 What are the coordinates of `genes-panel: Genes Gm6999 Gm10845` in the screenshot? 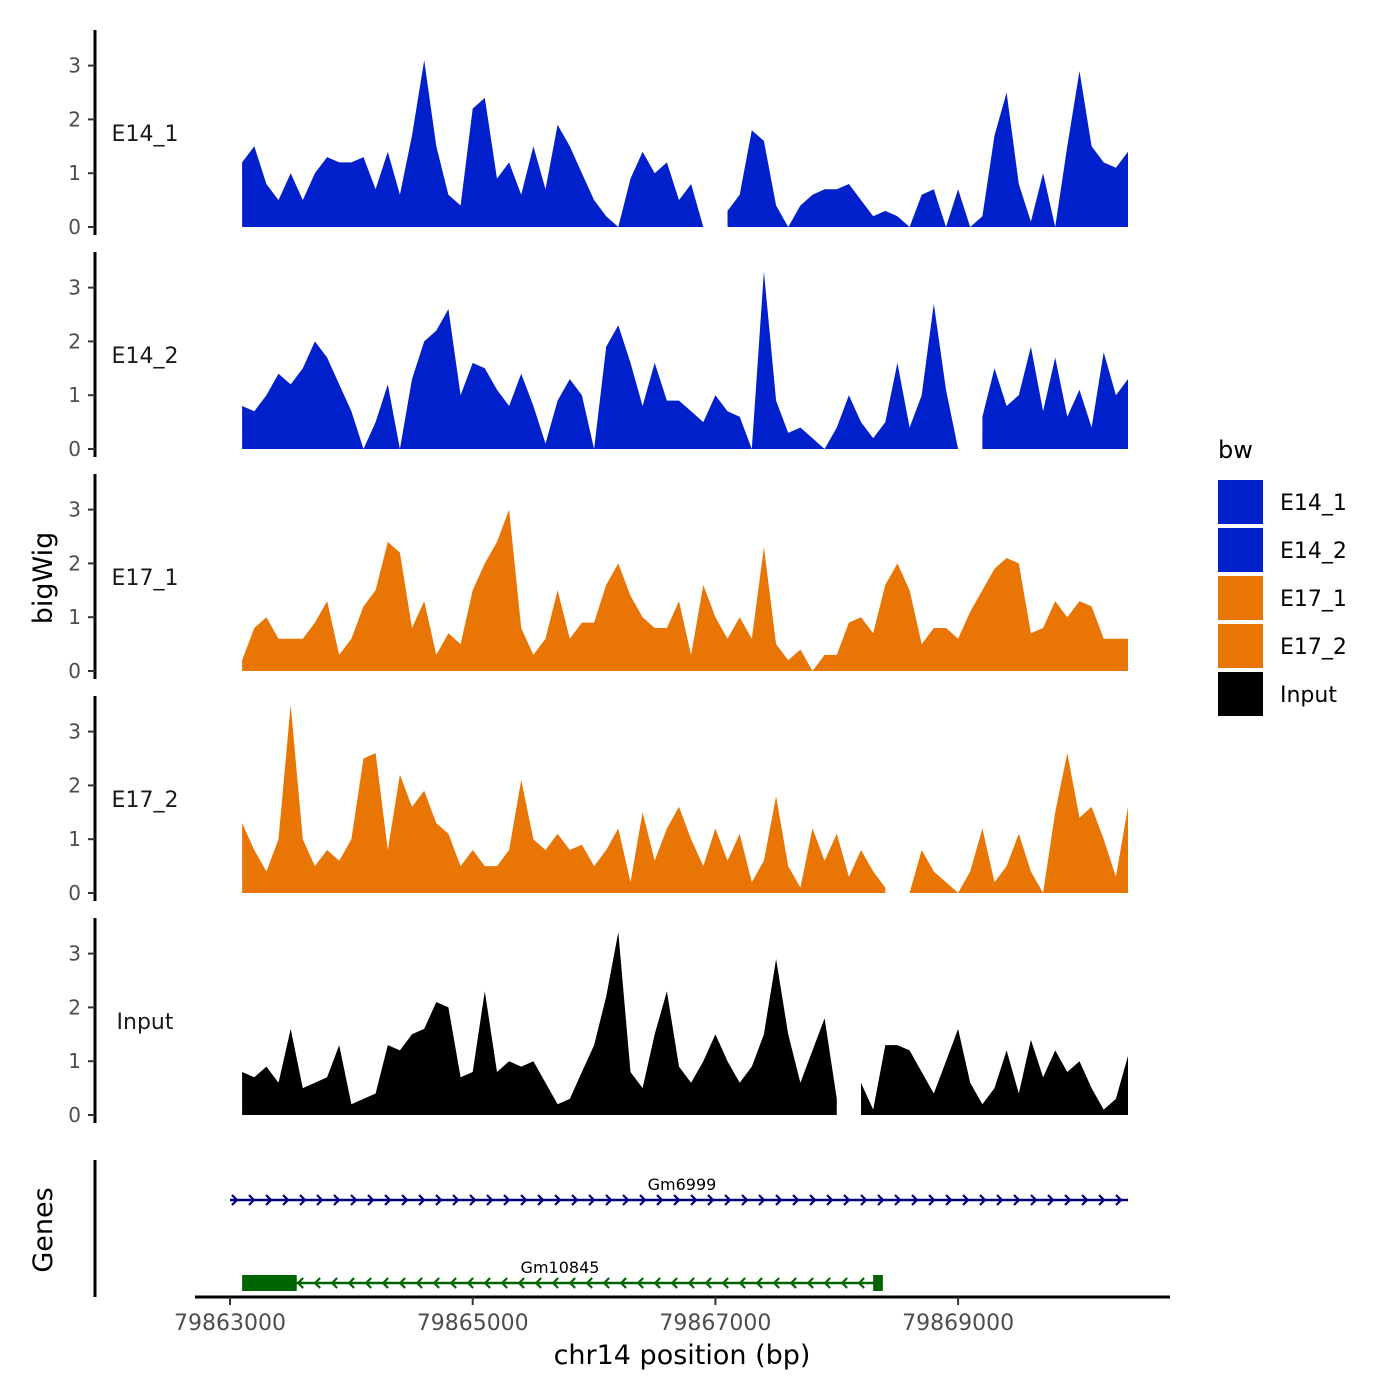 It's located at (578, 1228).